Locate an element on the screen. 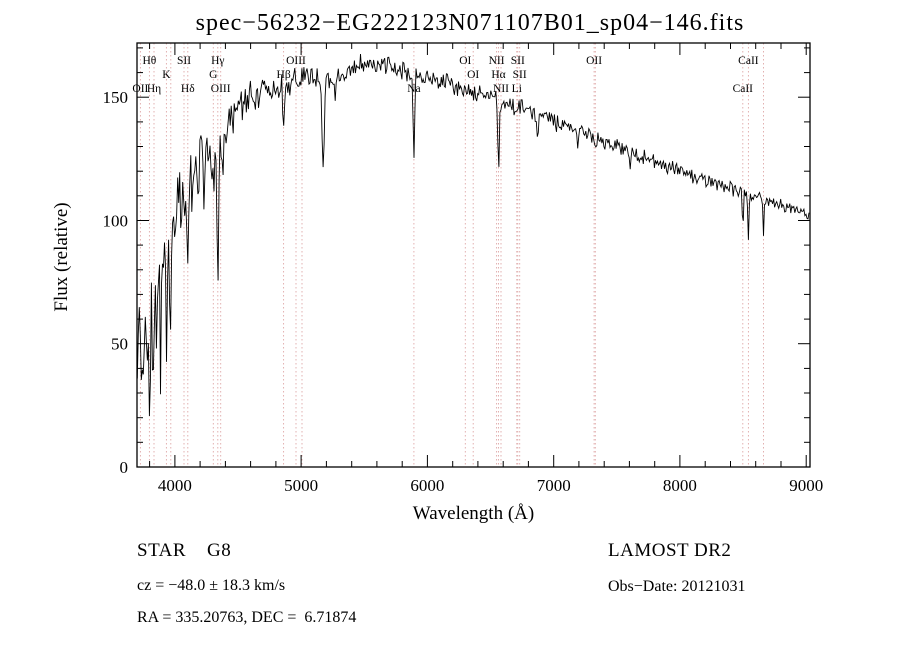  x-tick-label: 8000 is located at coordinates (680, 485).